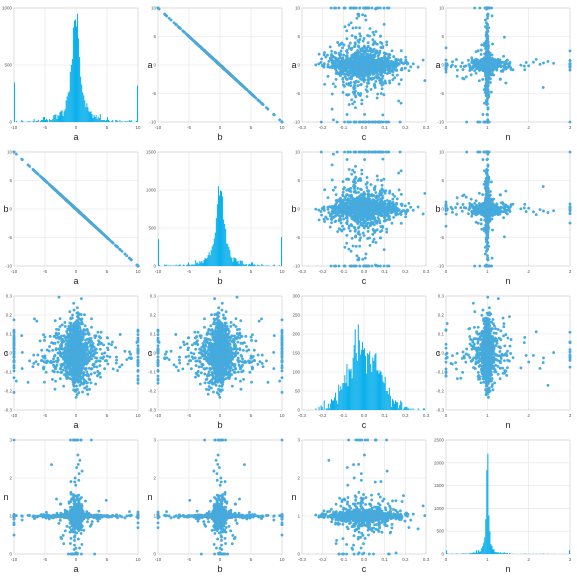 Image resolution: width=577 pixels, height=577 pixels. What do you see at coordinates (75, 281) in the screenshot?
I see `x-axis-label: a` at bounding box center [75, 281].